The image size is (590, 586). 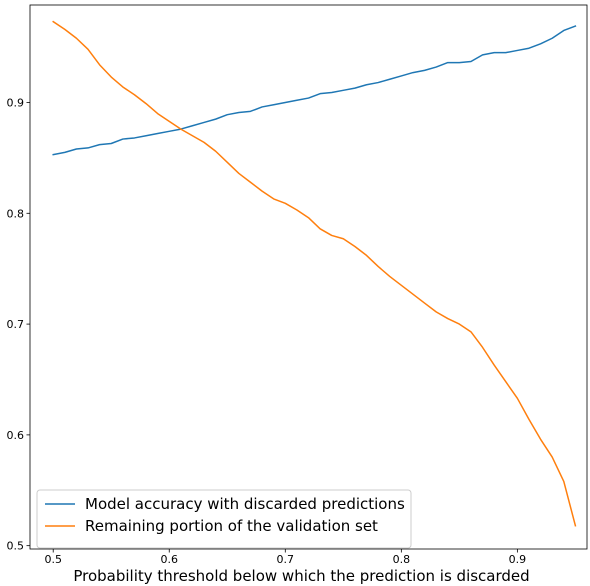 What do you see at coordinates (402, 559) in the screenshot?
I see `x-tick-label: 0.8` at bounding box center [402, 559].